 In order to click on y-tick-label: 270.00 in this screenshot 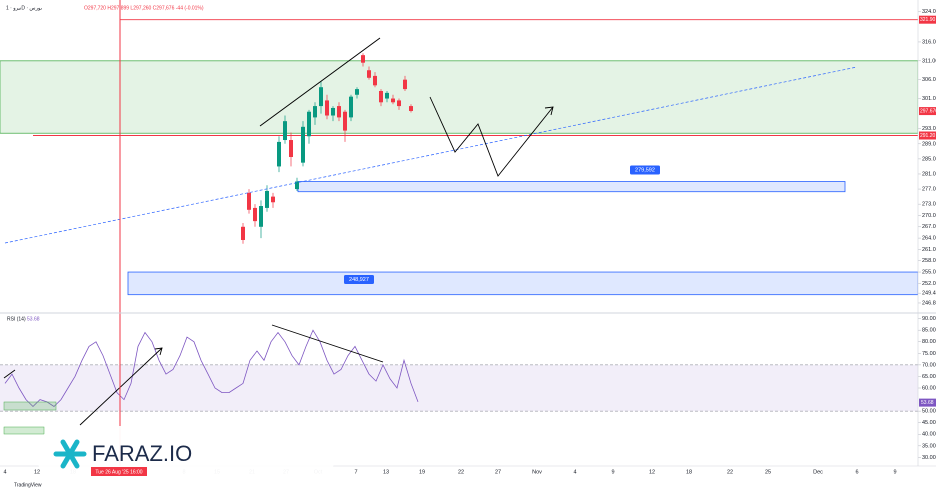, I will do `click(929, 216)`.